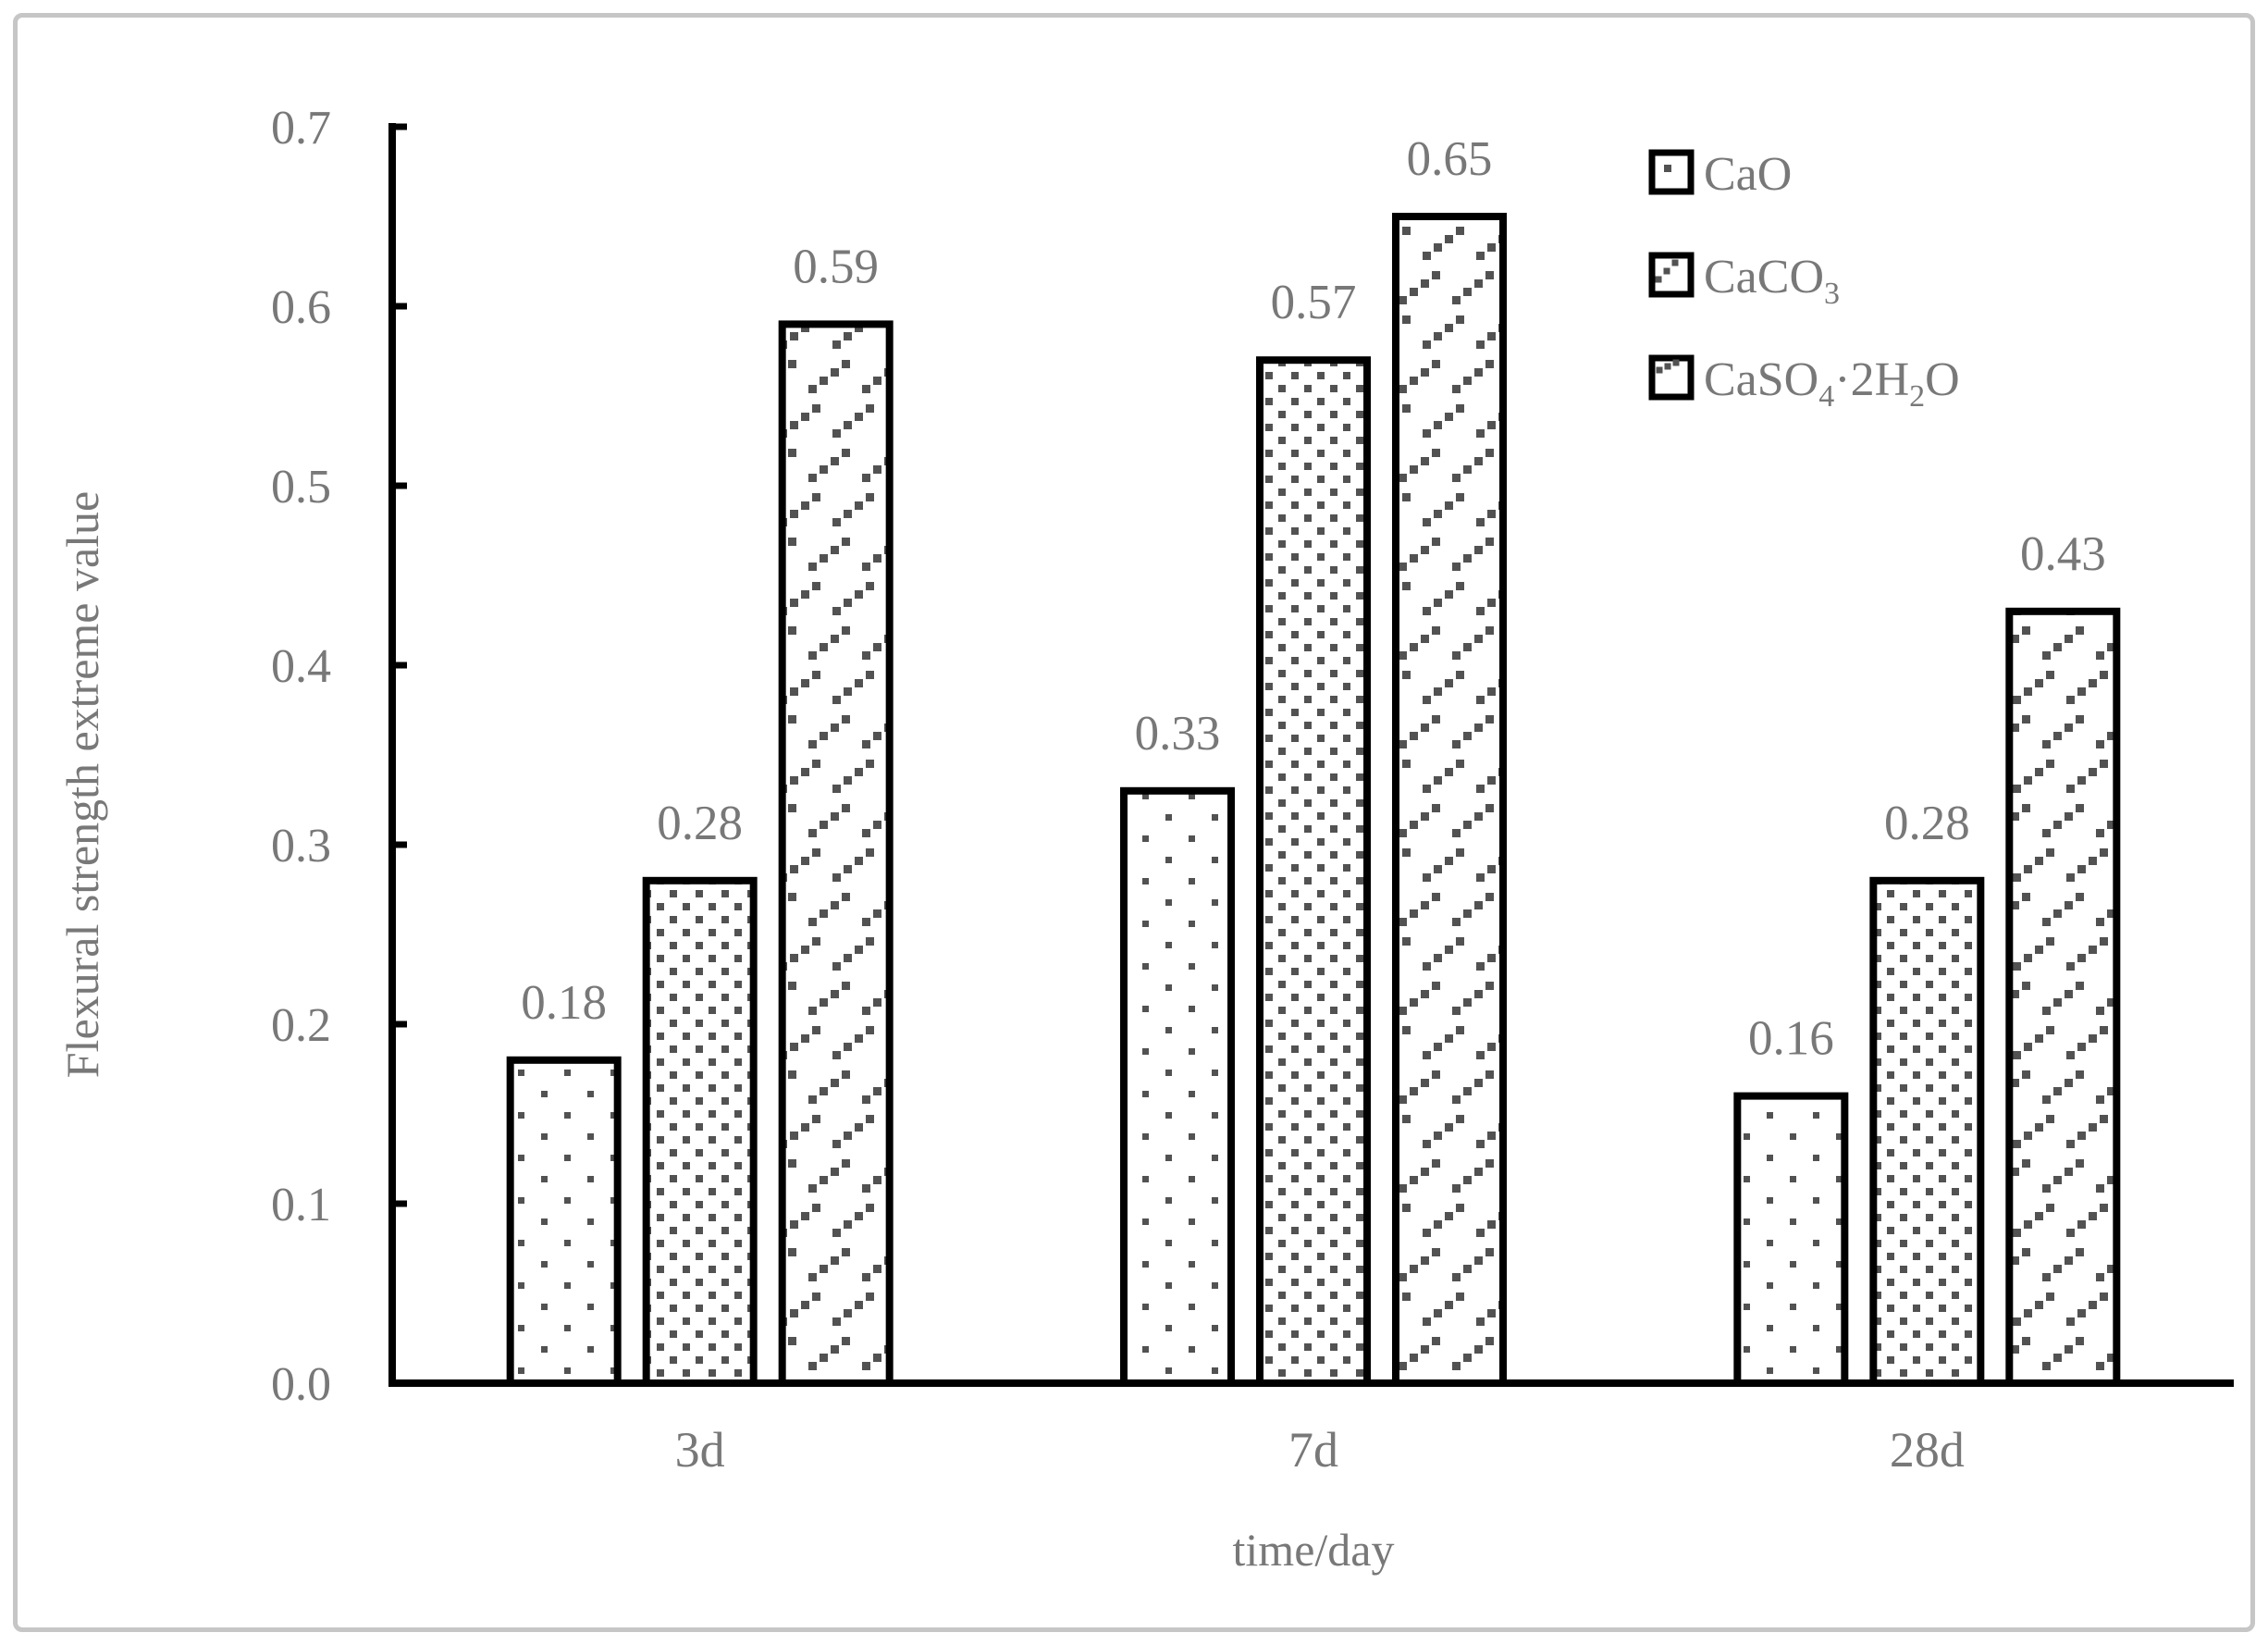 The width and height of the screenshot is (2268, 1645). I want to click on legend-label-CaCO3: CaCO3, so click(1772, 281).